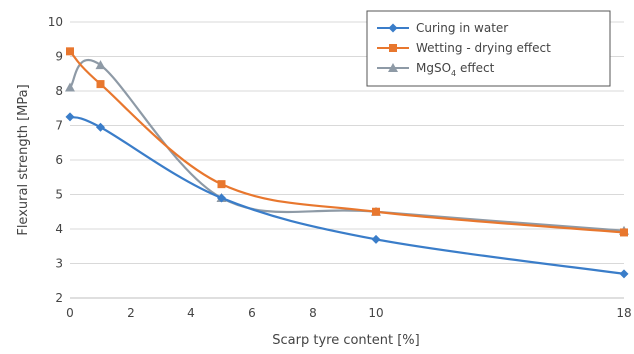 The image size is (634, 354). What do you see at coordinates (462, 28) in the screenshot?
I see `legend-label: Curing in water` at bounding box center [462, 28].